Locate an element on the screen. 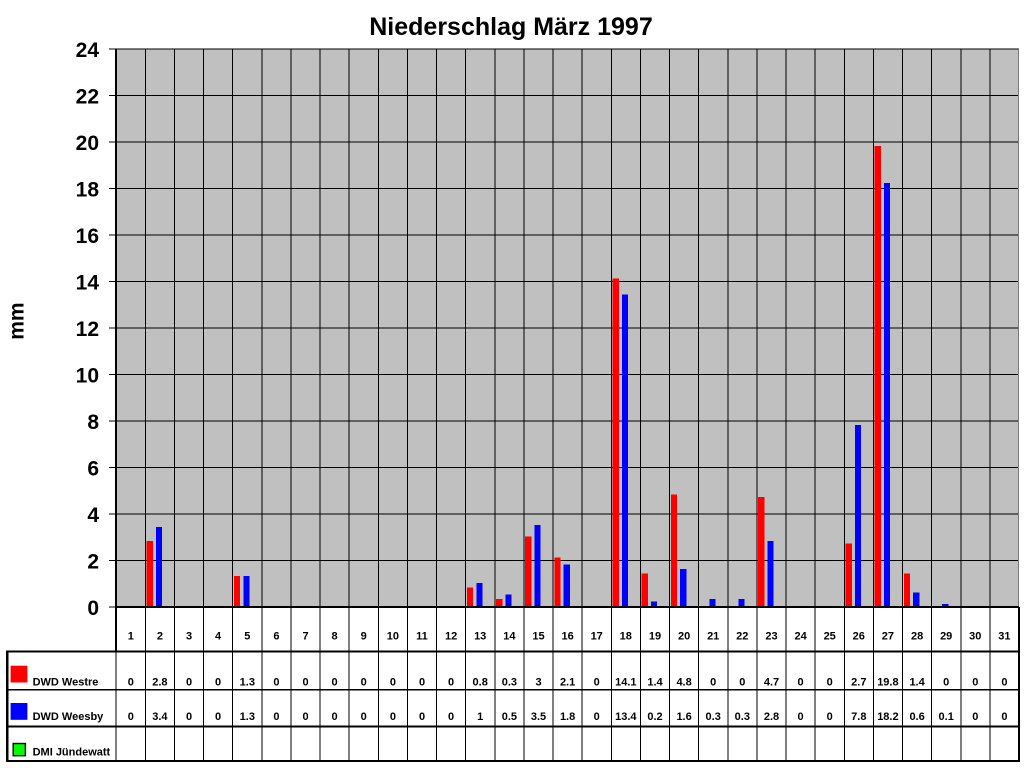 This screenshot has height=768, width=1024. svg-text: 18 is located at coordinates (88, 189).